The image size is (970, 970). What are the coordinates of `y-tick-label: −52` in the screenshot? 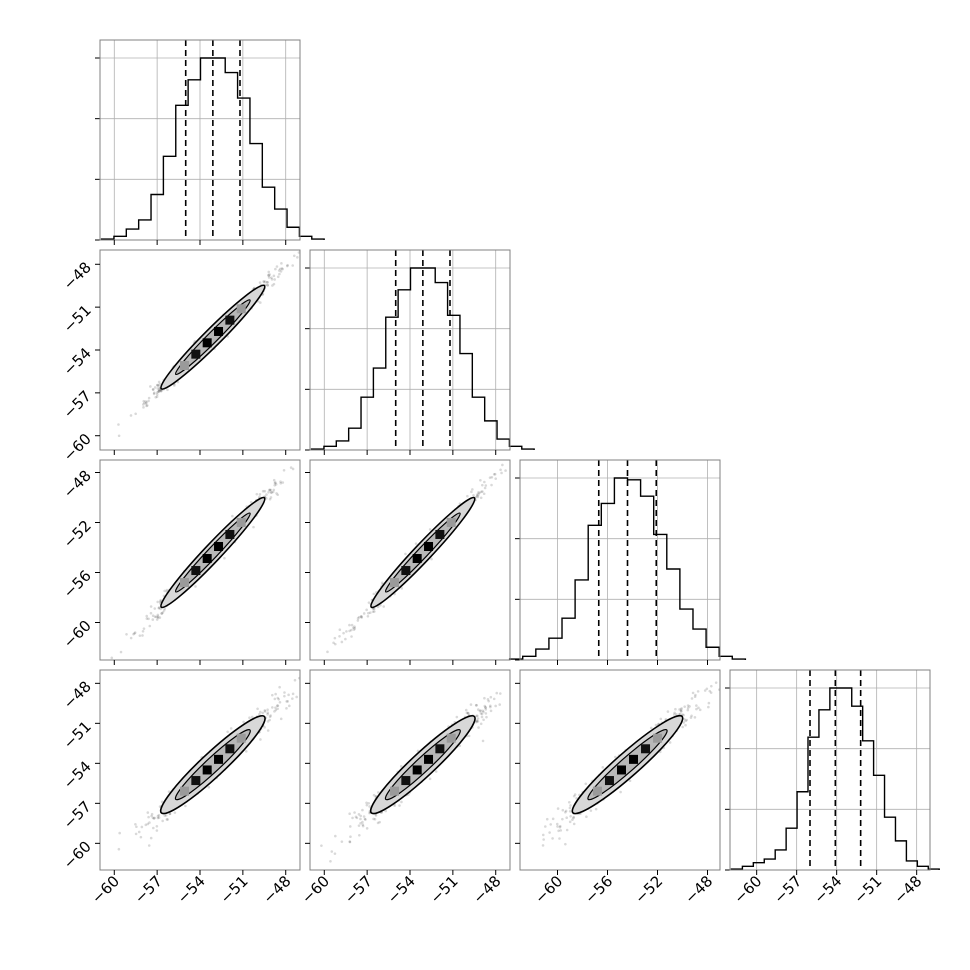 It's located at (77, 534).